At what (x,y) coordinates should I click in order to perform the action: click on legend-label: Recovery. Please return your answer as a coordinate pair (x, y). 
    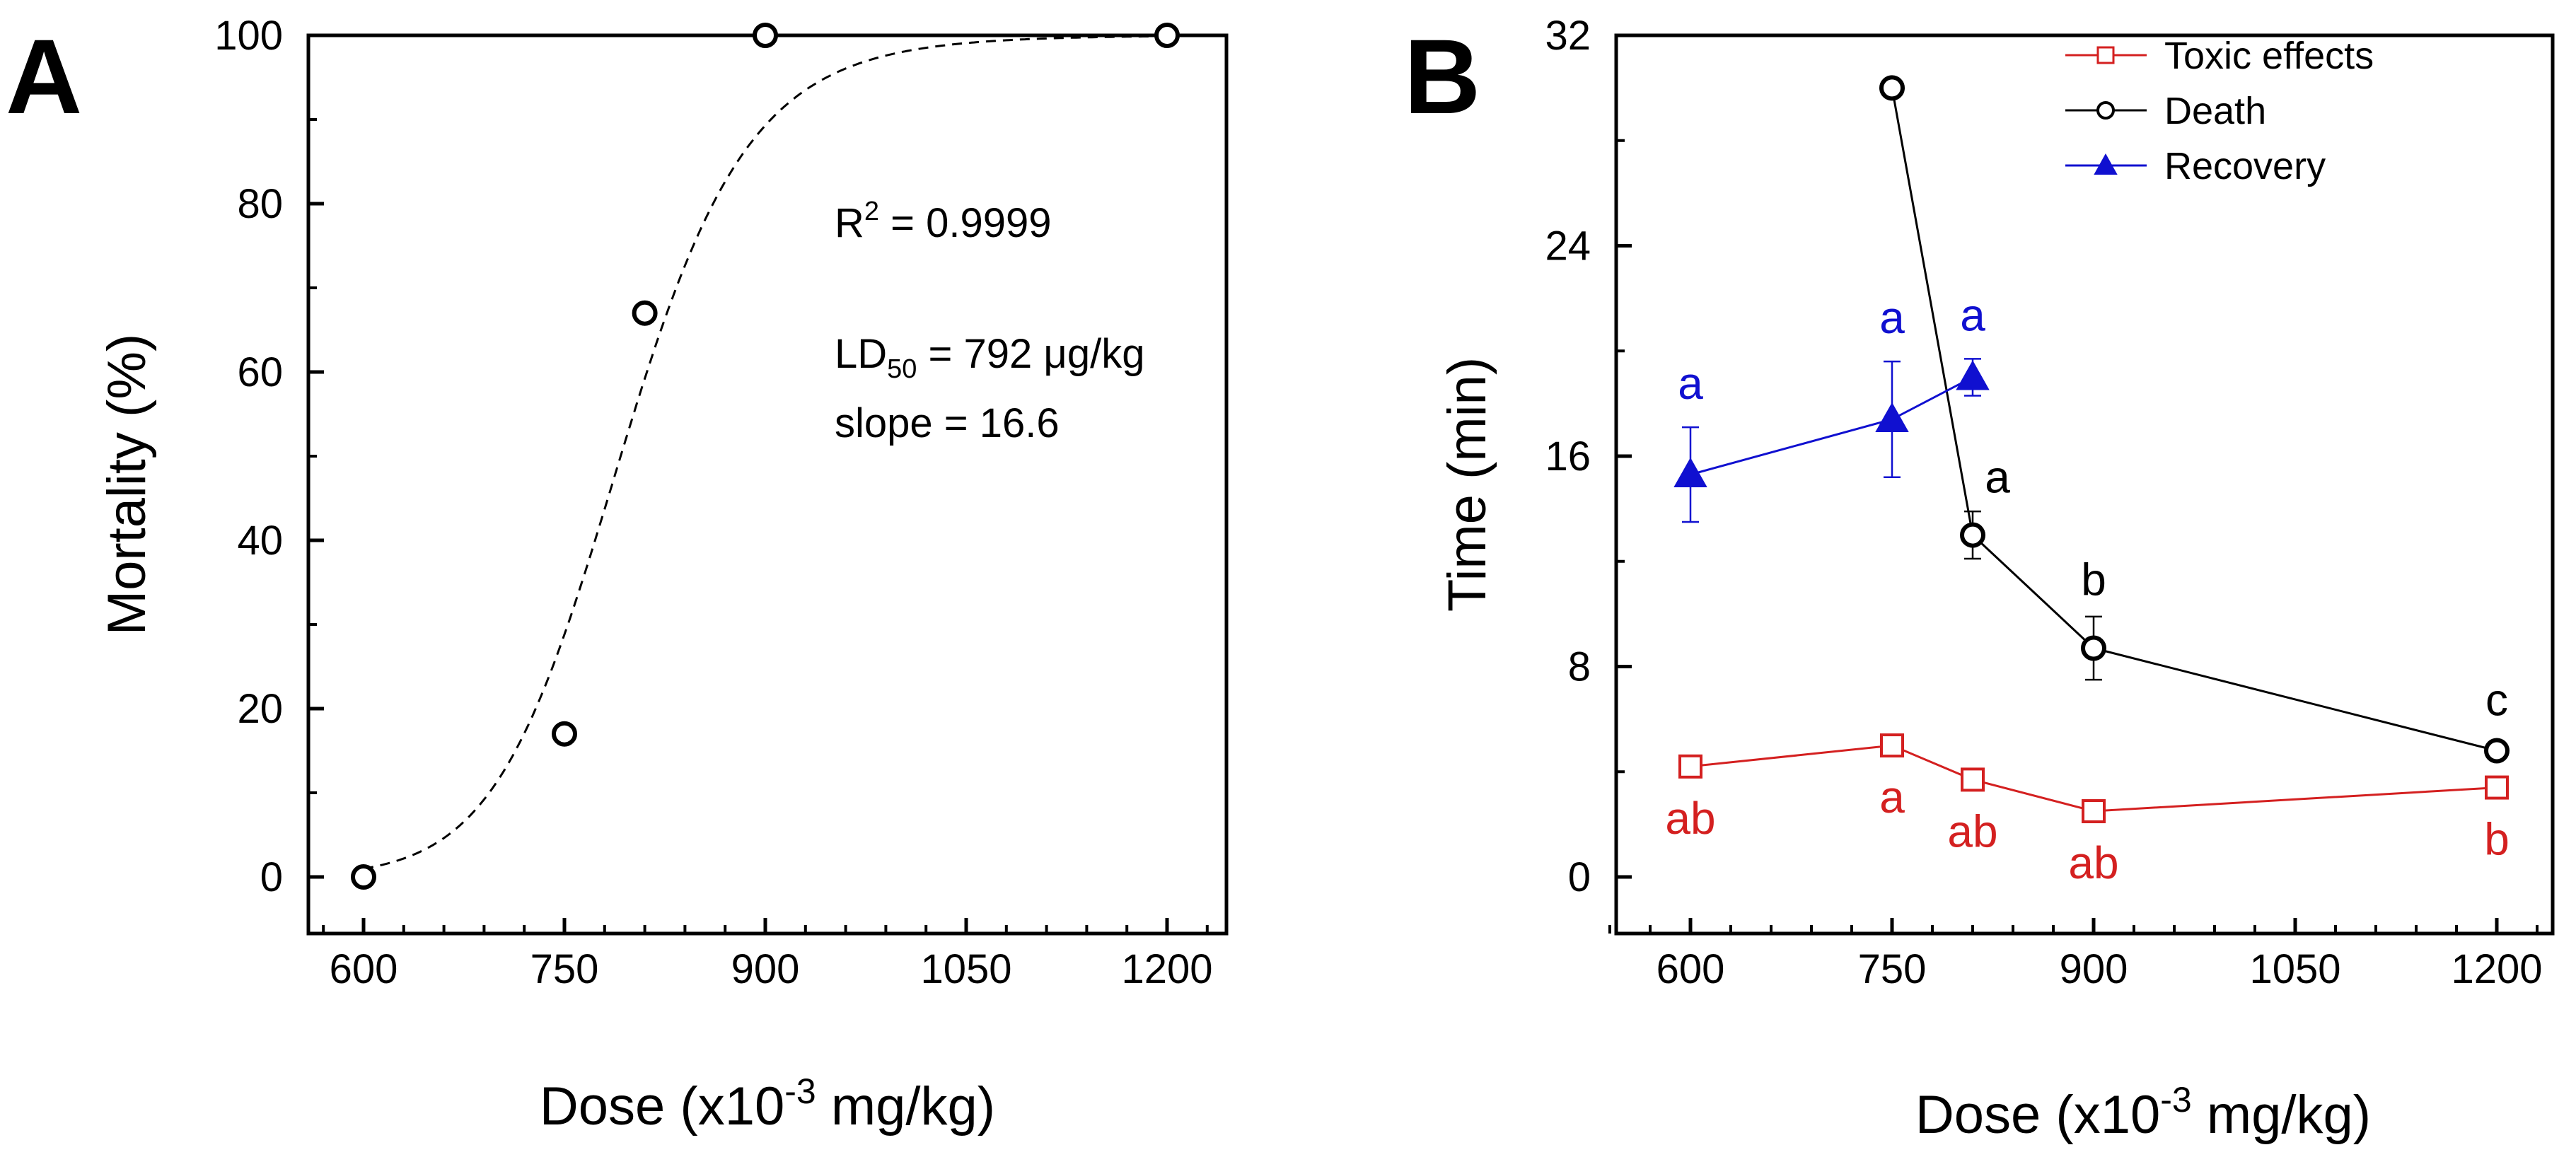
    Looking at the image, I should click on (2245, 166).